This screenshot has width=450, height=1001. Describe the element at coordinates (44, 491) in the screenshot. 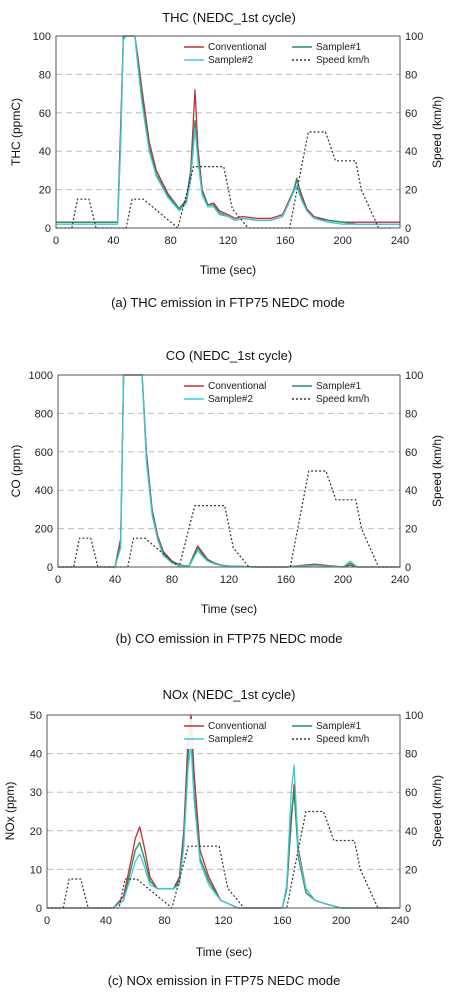

I see `y-tick-label: 400` at that location.